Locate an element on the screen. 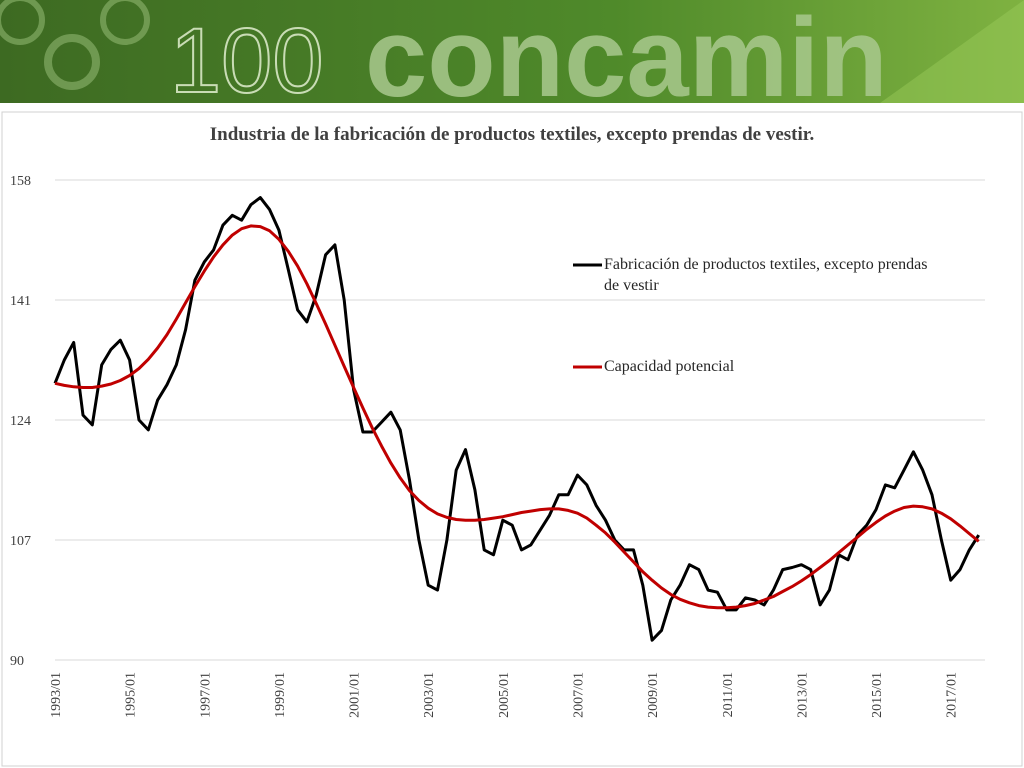 This screenshot has width=1024, height=768. y-tick-label: 158 is located at coordinates (20, 181).